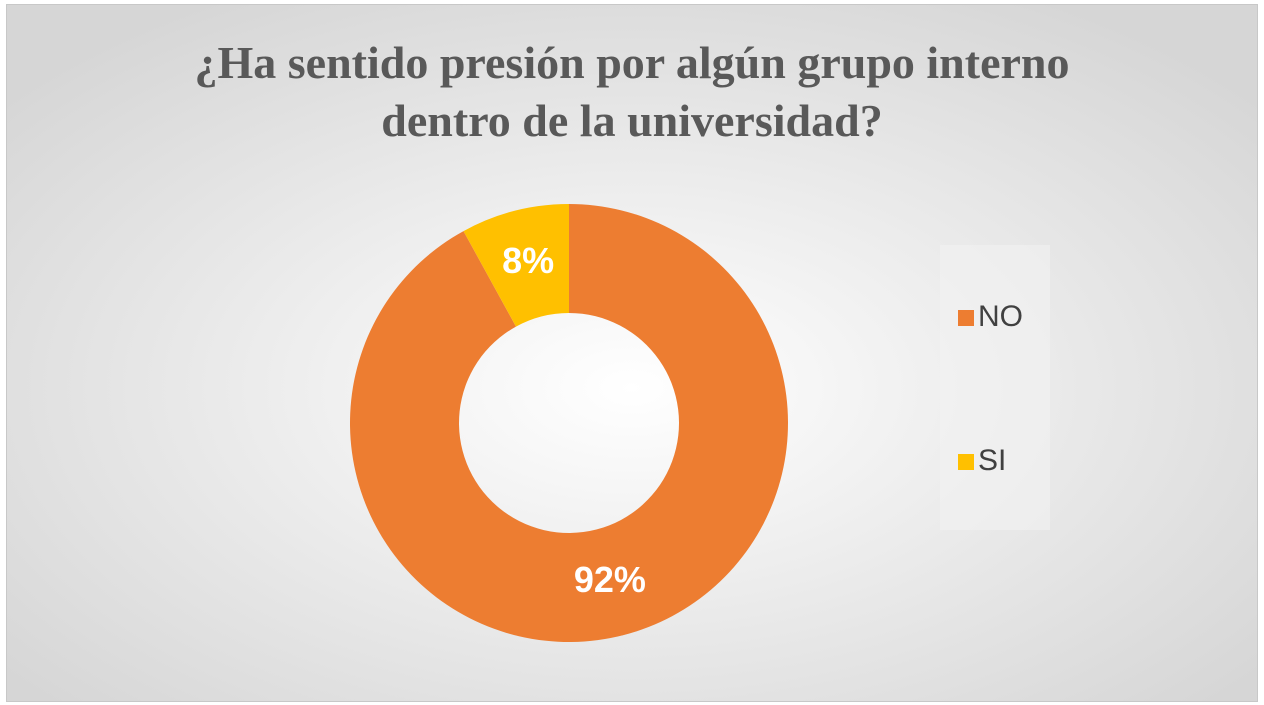  I want to click on legend-label: SI, so click(992, 460).